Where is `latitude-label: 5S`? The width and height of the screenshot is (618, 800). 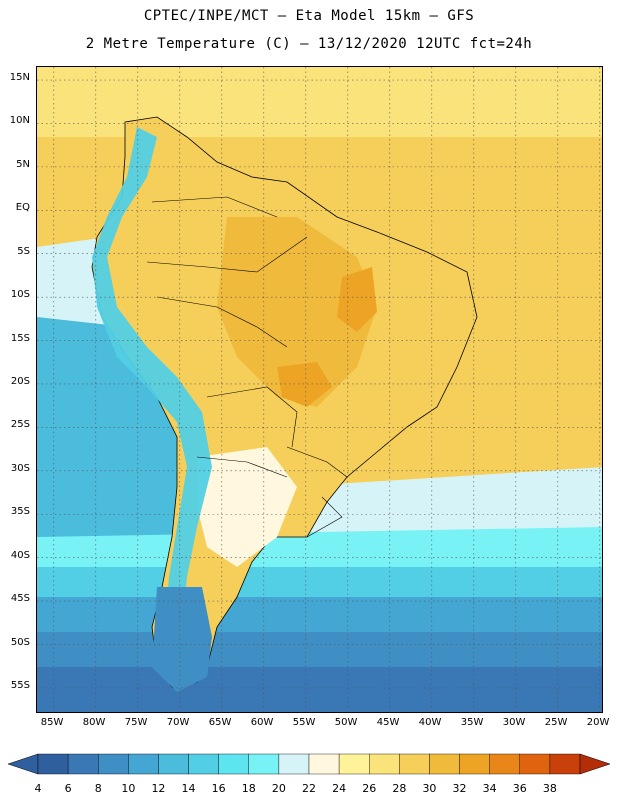 latitude-label: 5S is located at coordinates (23, 251).